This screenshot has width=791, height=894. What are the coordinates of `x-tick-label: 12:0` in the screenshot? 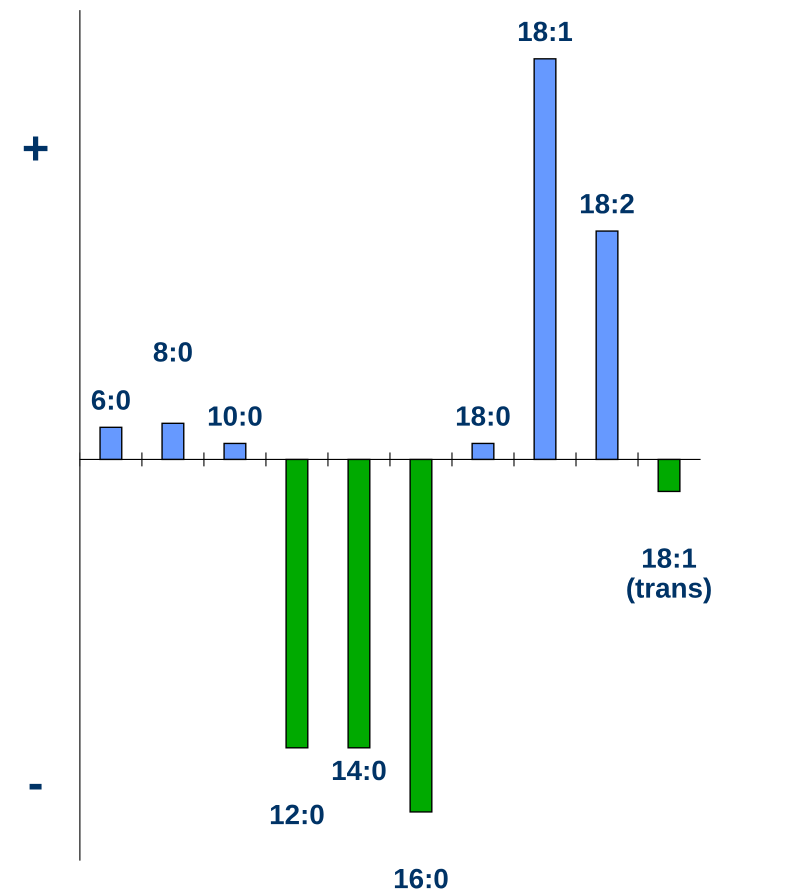 It's located at (297, 814).